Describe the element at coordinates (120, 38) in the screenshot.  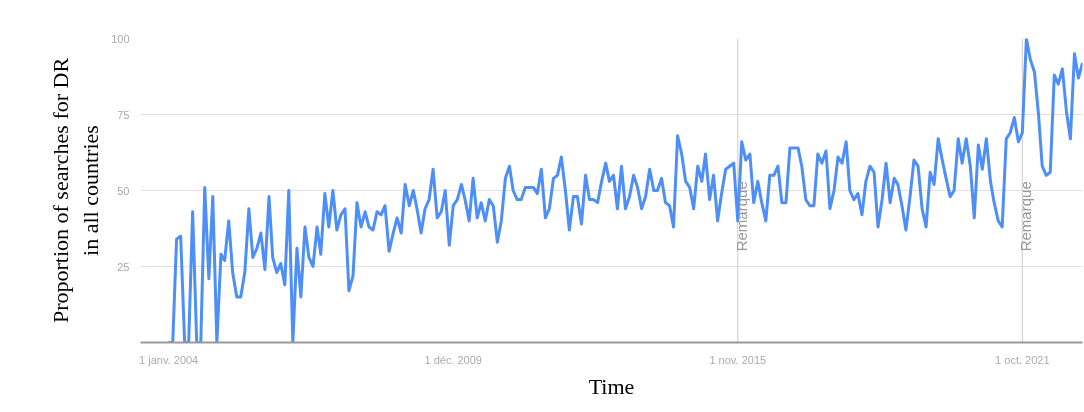
I see `y-tick-label: 100` at that location.